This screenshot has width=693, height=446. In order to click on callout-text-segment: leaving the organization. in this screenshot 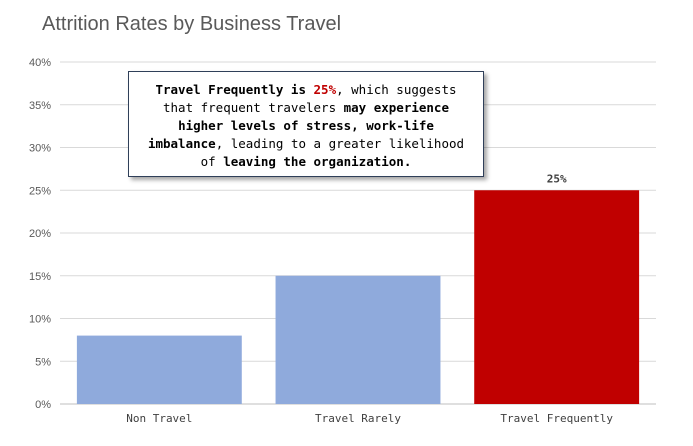, I will do `click(317, 161)`.